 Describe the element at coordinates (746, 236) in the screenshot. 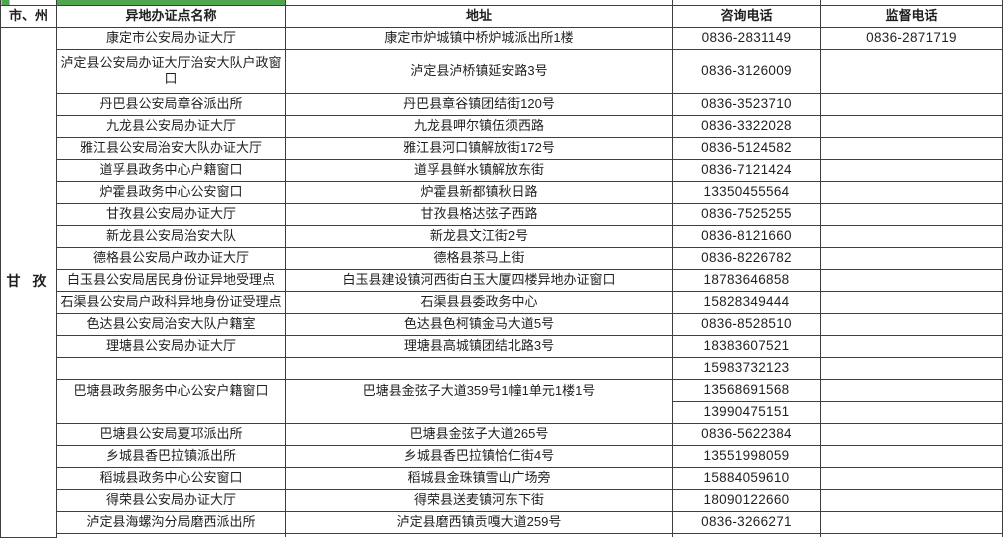

I see `cell-phone: 0836-8121660` at that location.